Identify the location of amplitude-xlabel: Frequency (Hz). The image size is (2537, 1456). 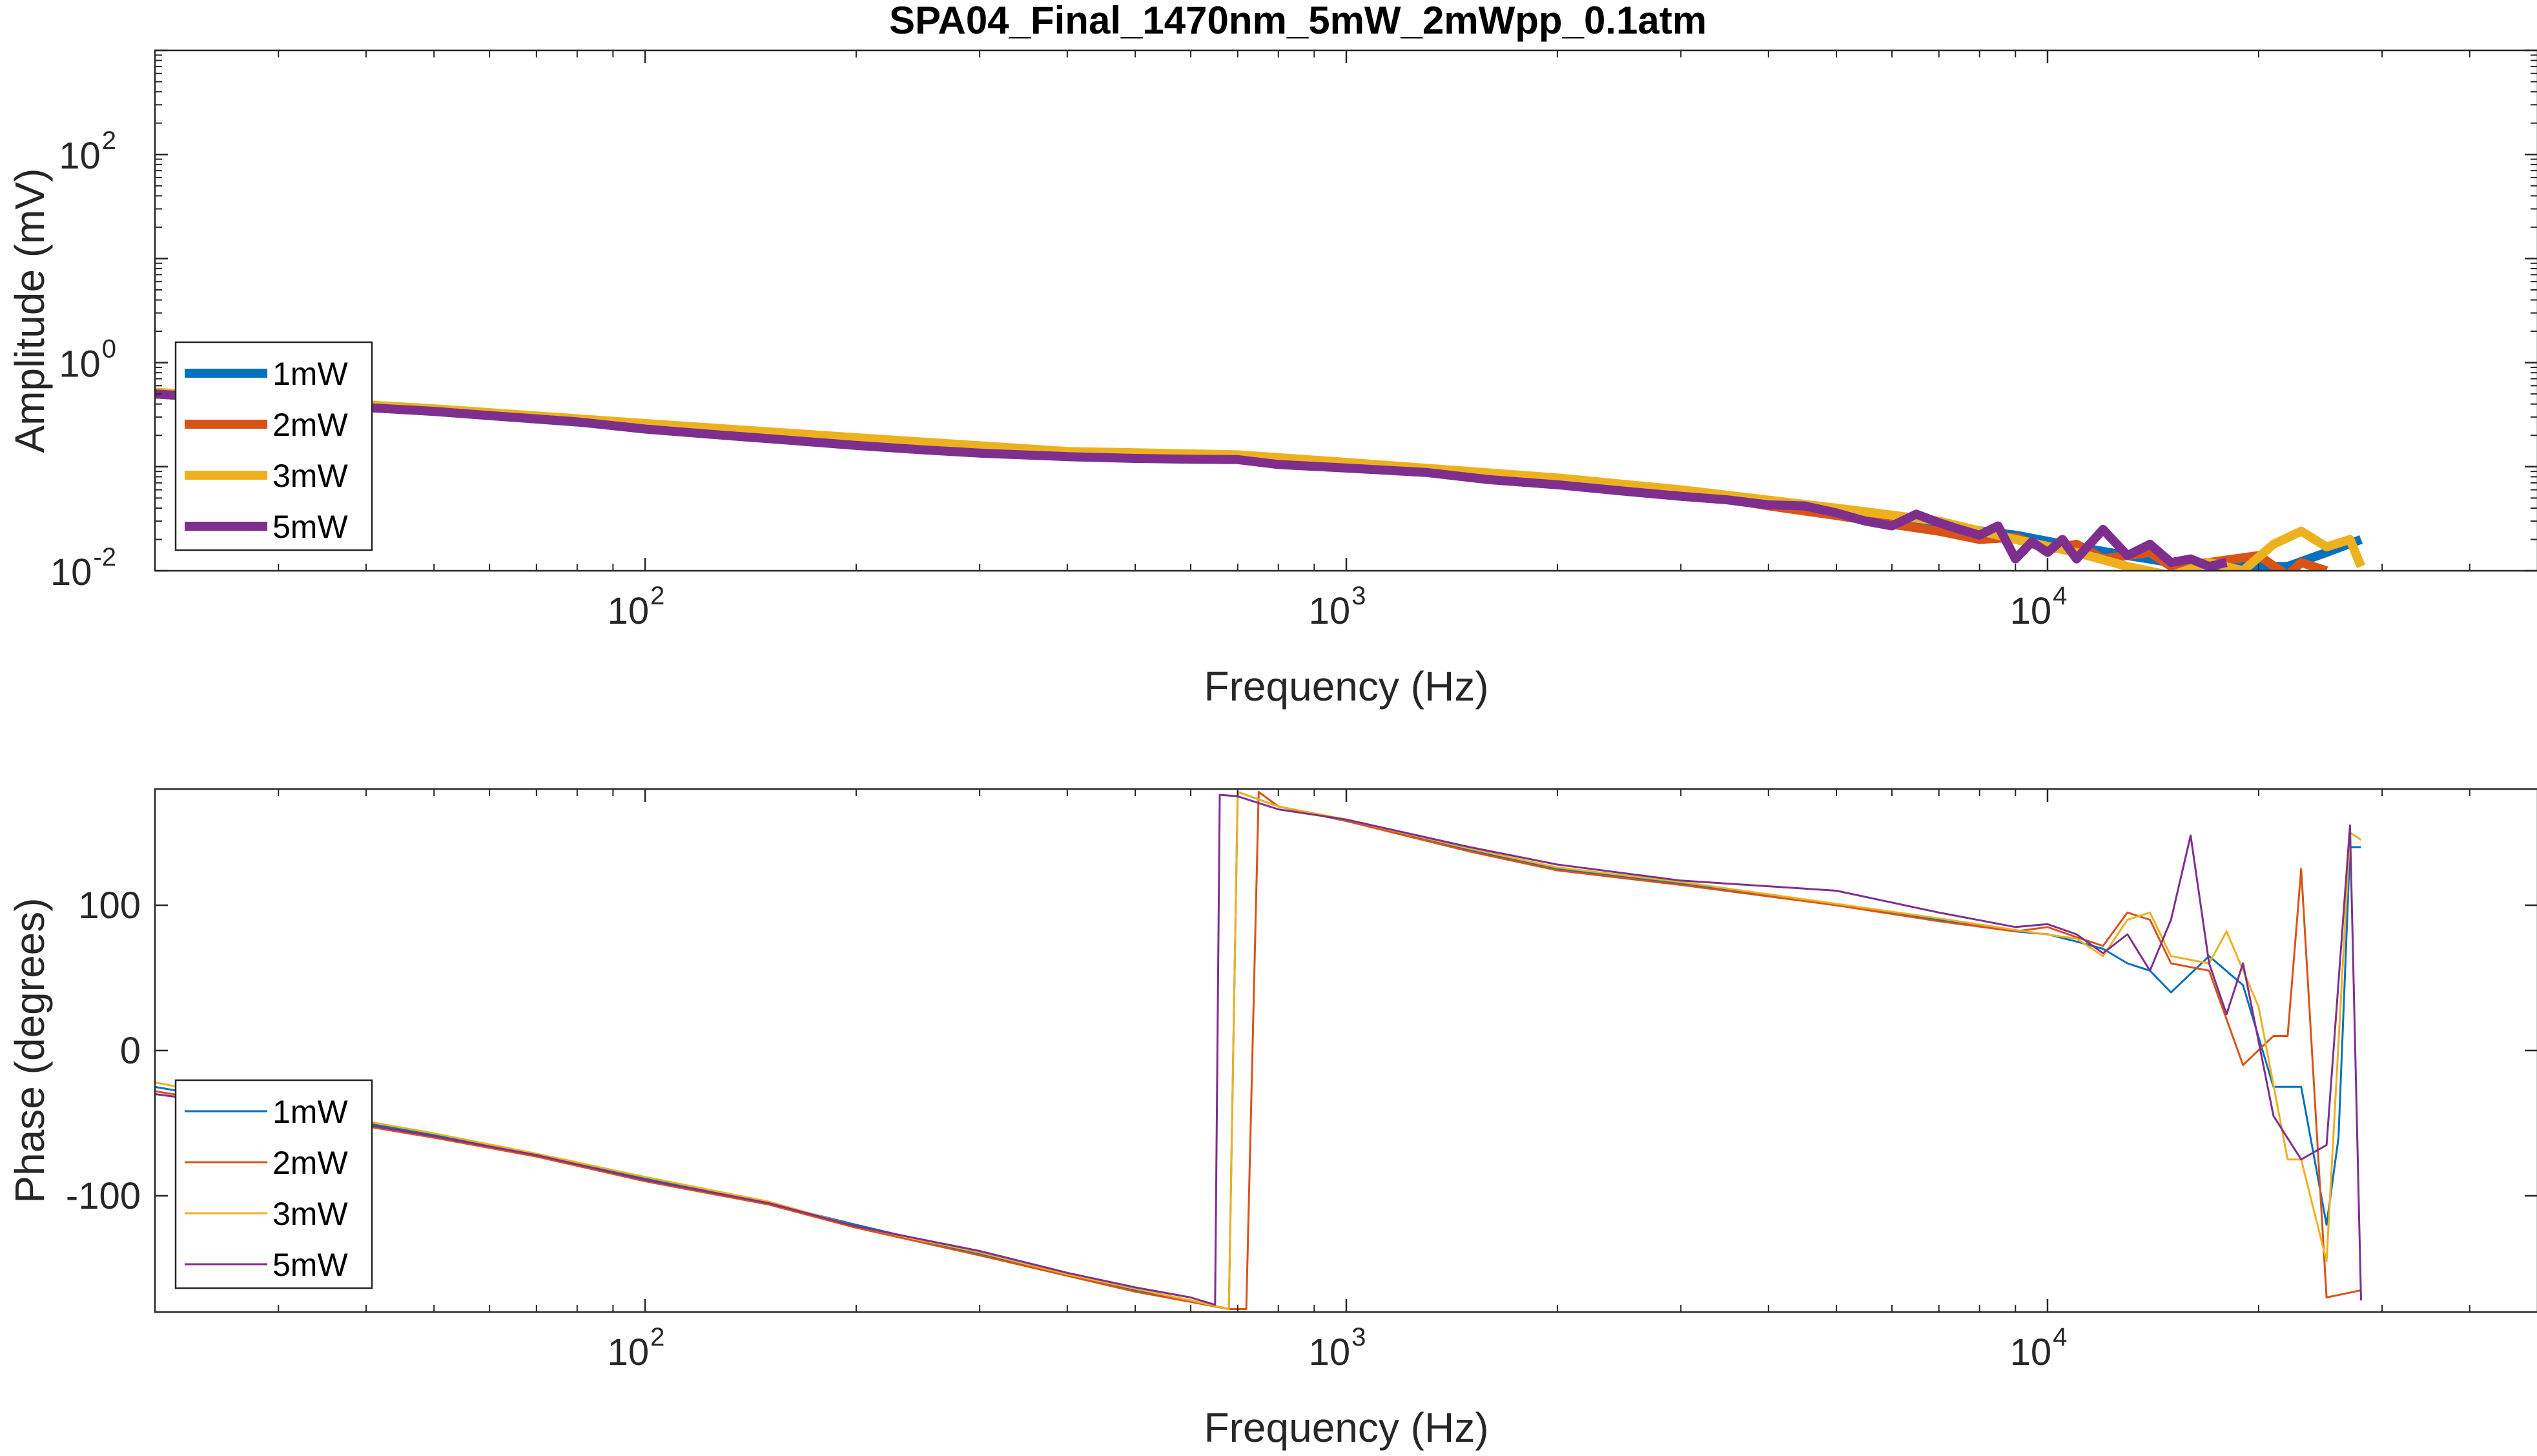
(1346, 686).